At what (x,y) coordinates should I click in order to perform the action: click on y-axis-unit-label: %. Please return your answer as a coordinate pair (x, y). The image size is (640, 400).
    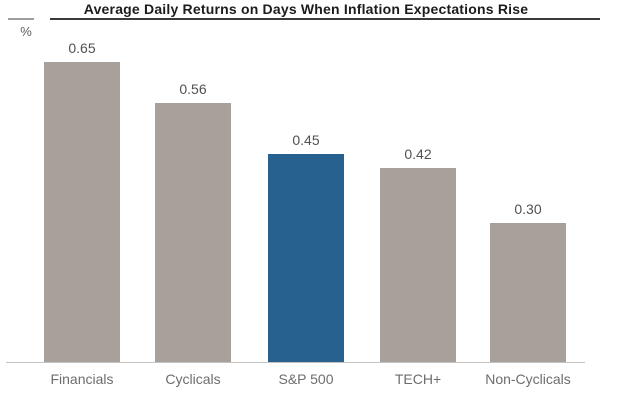
    Looking at the image, I should click on (26, 31).